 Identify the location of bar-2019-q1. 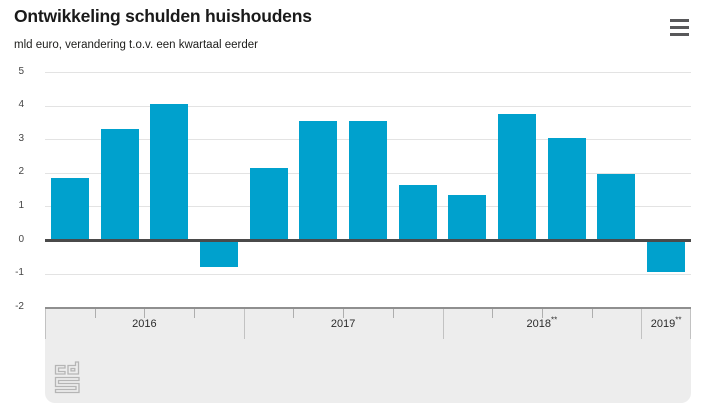
(666, 256).